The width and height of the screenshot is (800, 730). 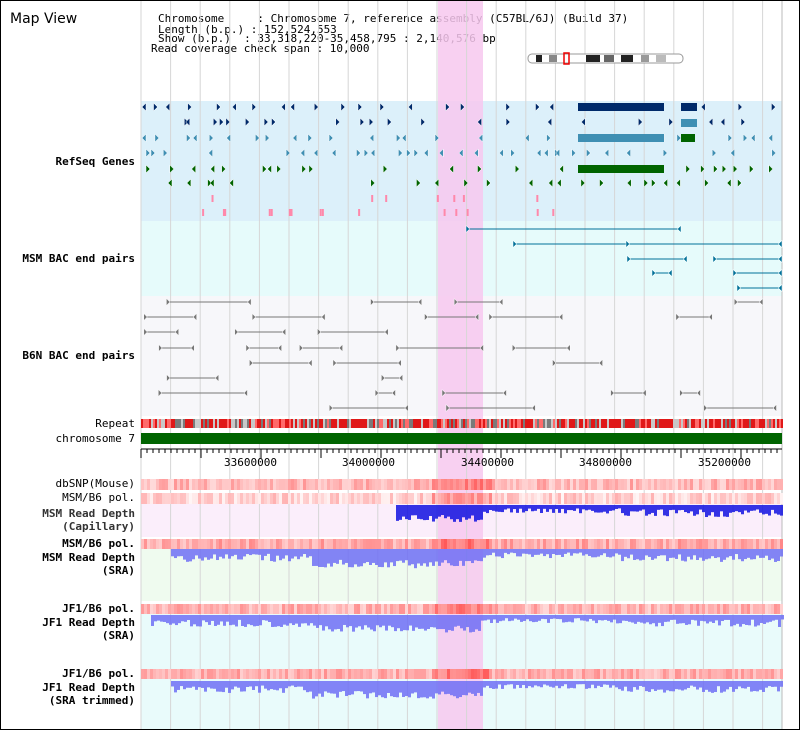 What do you see at coordinates (78, 258) in the screenshot?
I see `track-label-msm-bac-end-pairs: MSM BAC end pairs` at bounding box center [78, 258].